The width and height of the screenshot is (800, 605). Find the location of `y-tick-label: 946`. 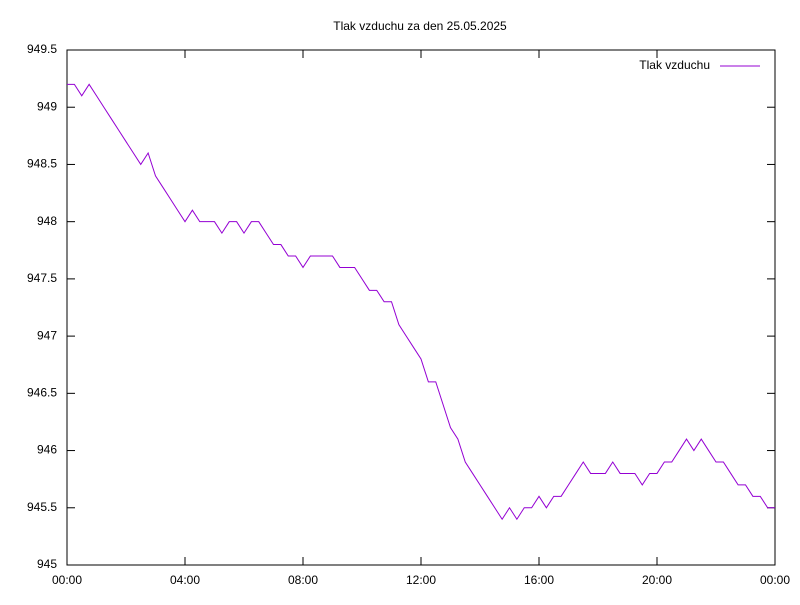

y-tick-label: 946 is located at coordinates (47, 450).